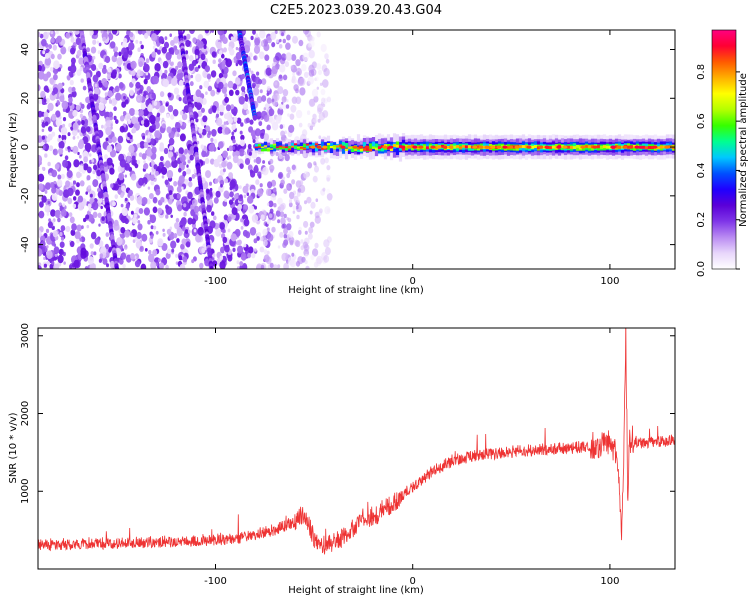  Describe the element at coordinates (25, 335) in the screenshot. I see `y-tick-label: 3000` at that location.